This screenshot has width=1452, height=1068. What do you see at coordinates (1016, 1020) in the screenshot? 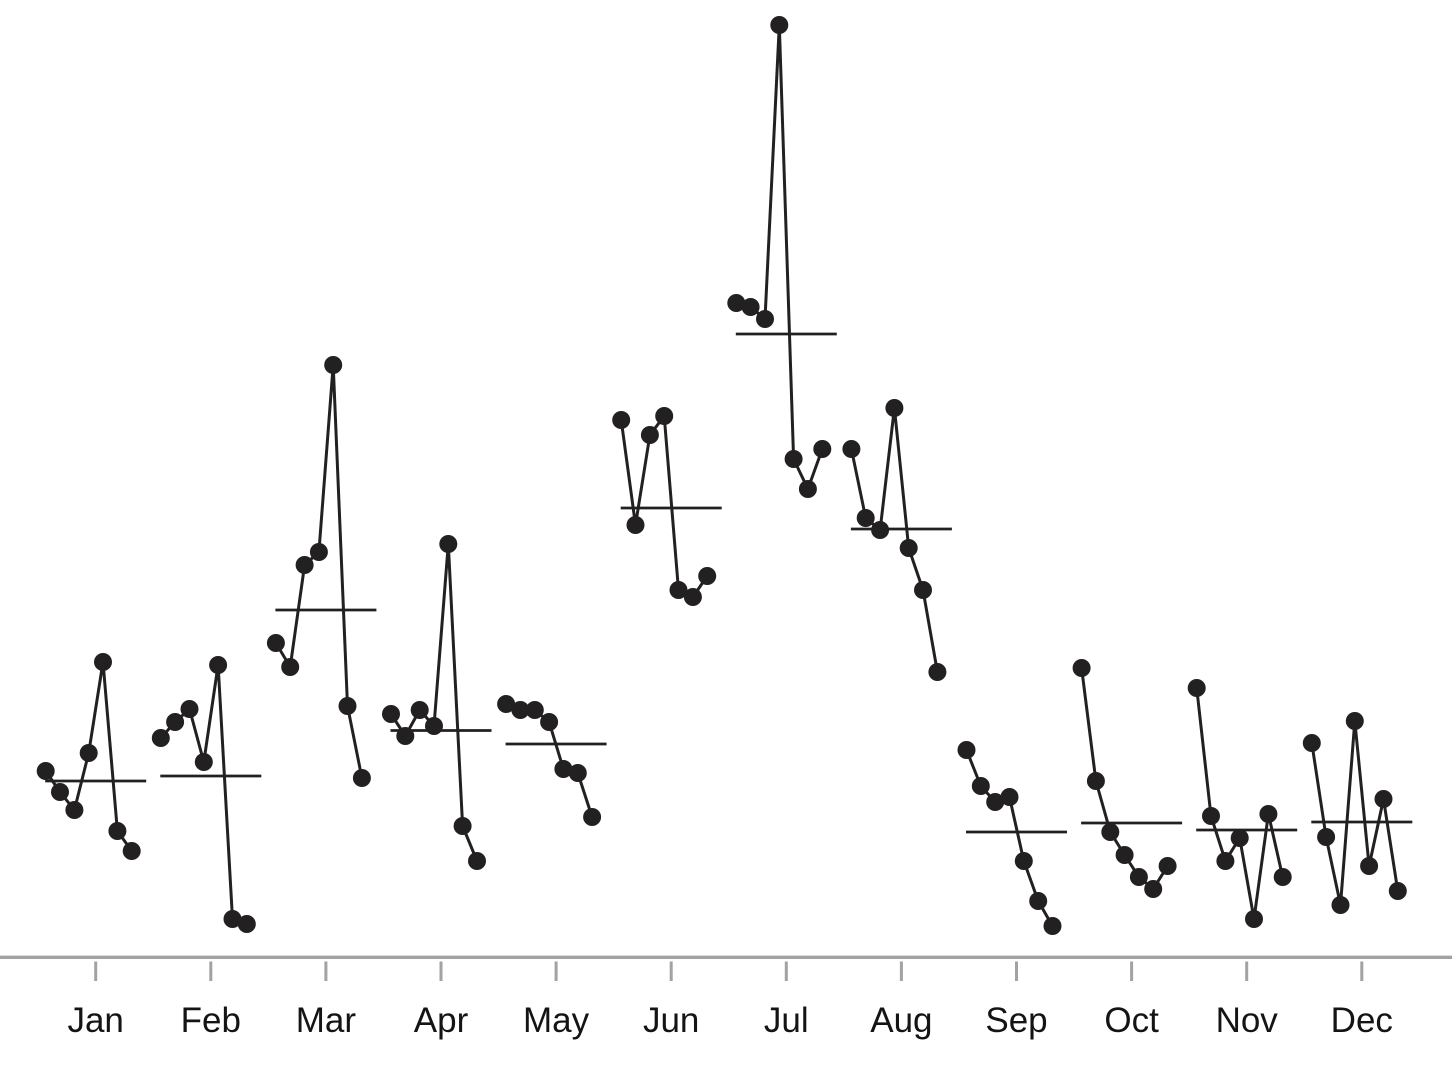
I see `svg-text: Sep` at bounding box center [1016, 1020].